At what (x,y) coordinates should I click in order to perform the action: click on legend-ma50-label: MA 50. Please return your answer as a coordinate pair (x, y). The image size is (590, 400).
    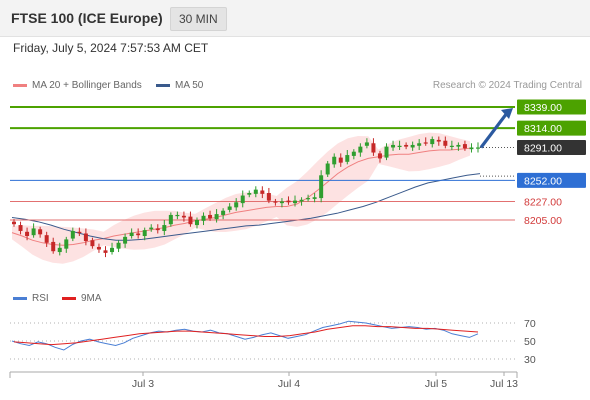
    Looking at the image, I should click on (189, 85).